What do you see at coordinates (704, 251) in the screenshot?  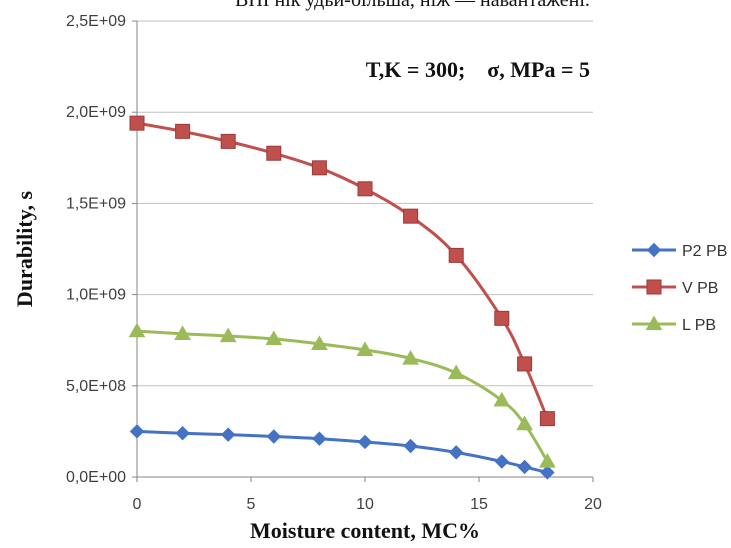 I see `legend-label: P2 PB` at bounding box center [704, 251].